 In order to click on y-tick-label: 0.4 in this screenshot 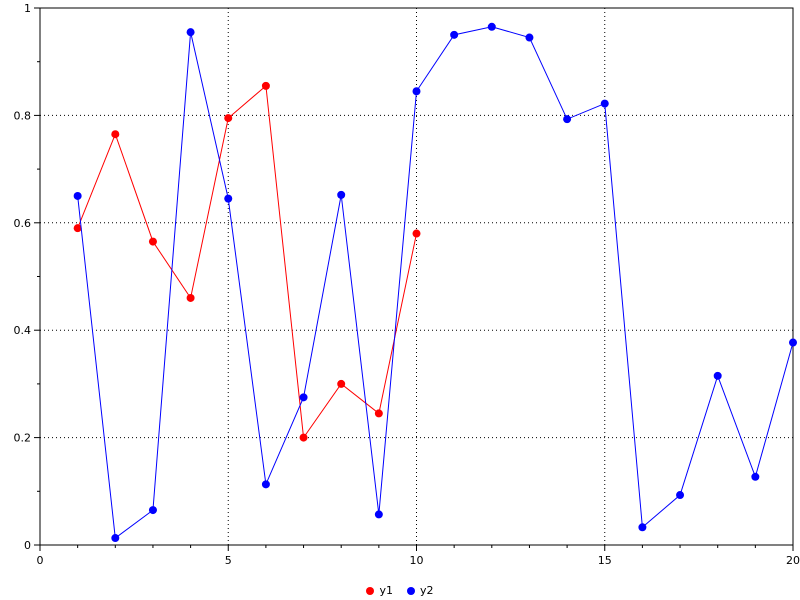, I will do `click(23, 330)`.